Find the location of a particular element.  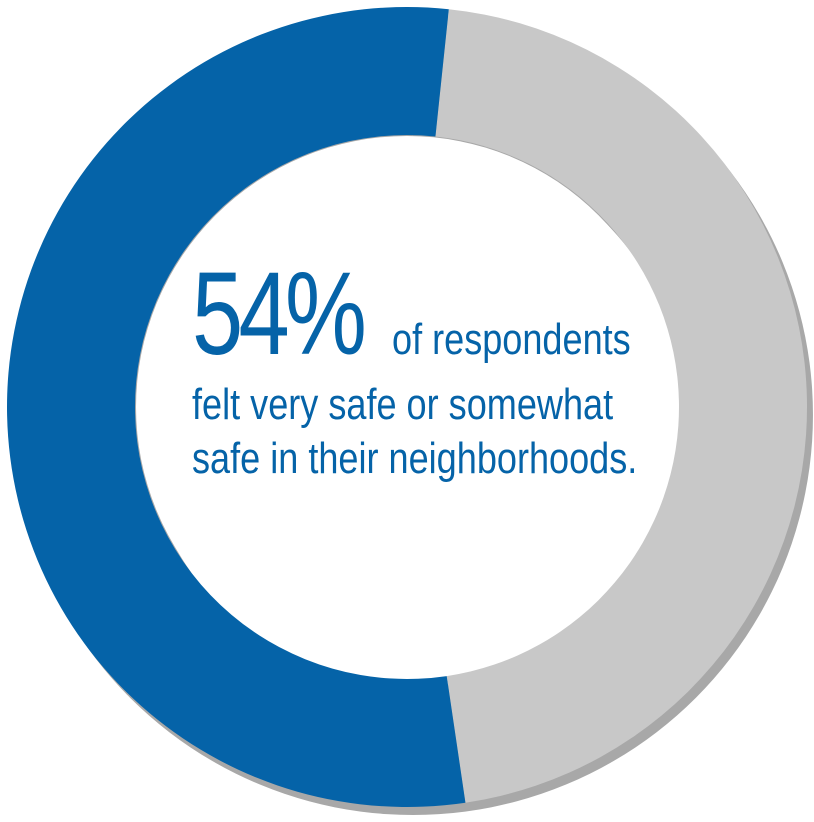

callout-line-2: felt very safe or somewhat is located at coordinates (403, 404).